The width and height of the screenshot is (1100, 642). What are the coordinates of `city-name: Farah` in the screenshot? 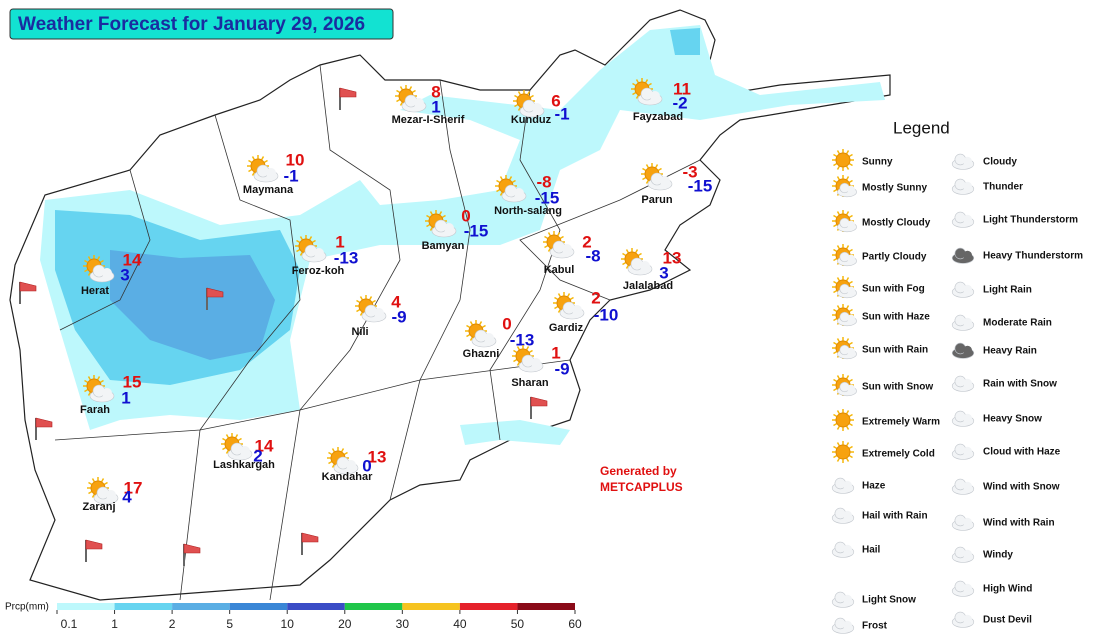 It's located at (95, 410).